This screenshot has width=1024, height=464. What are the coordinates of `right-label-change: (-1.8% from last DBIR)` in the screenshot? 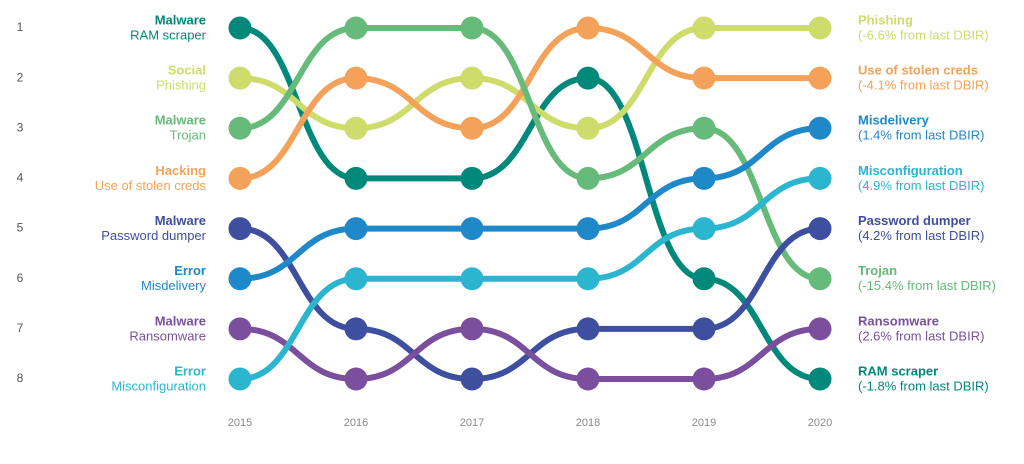 It's located at (923, 385).